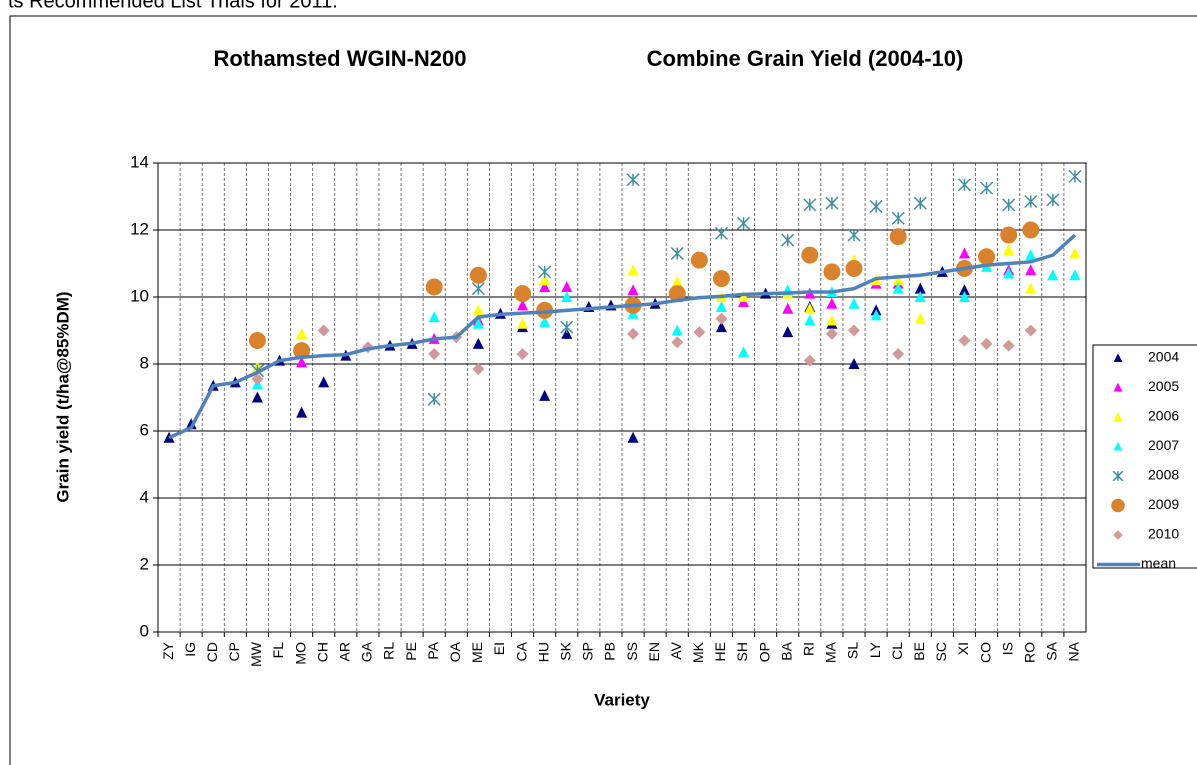  What do you see at coordinates (676, 650) in the screenshot?
I see `x-tick-label: AV` at bounding box center [676, 650].